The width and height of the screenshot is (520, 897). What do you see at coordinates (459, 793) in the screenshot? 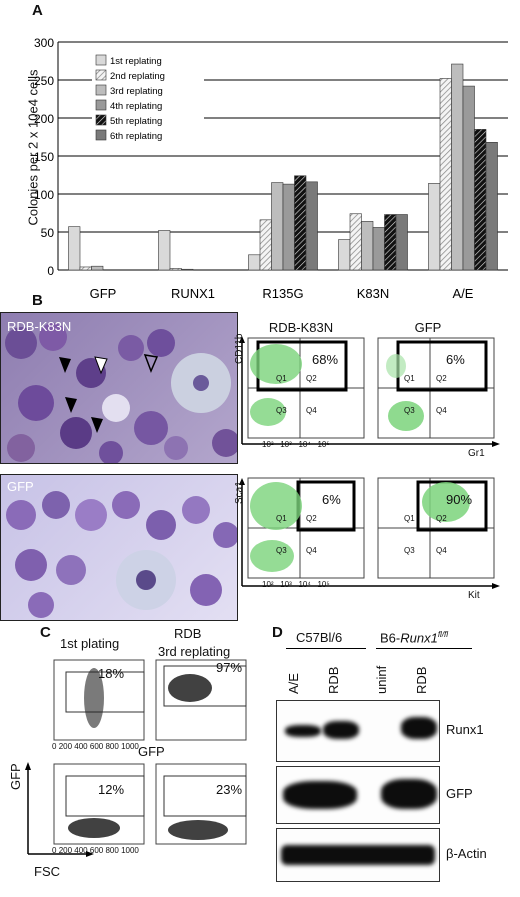
I see `blot-label-gfp: GFP` at bounding box center [459, 793].